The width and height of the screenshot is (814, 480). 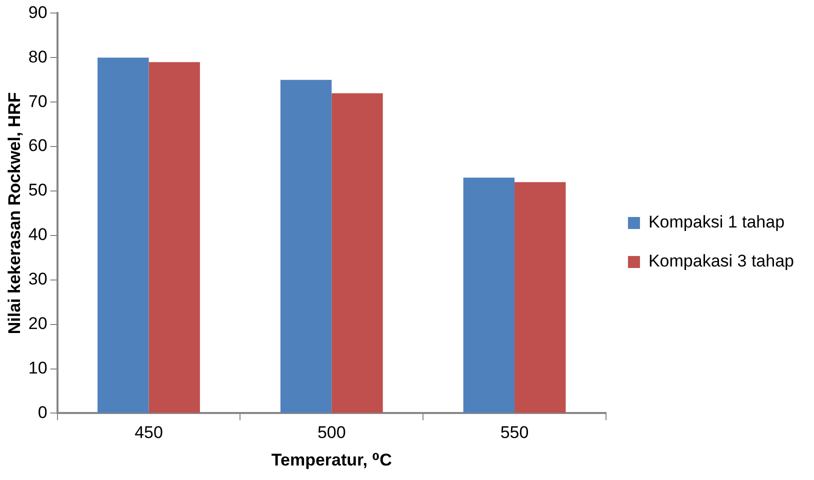 What do you see at coordinates (14, 213) in the screenshot?
I see `y-axis-title: Nilai kekerasan Rockwel, HRF` at bounding box center [14, 213].